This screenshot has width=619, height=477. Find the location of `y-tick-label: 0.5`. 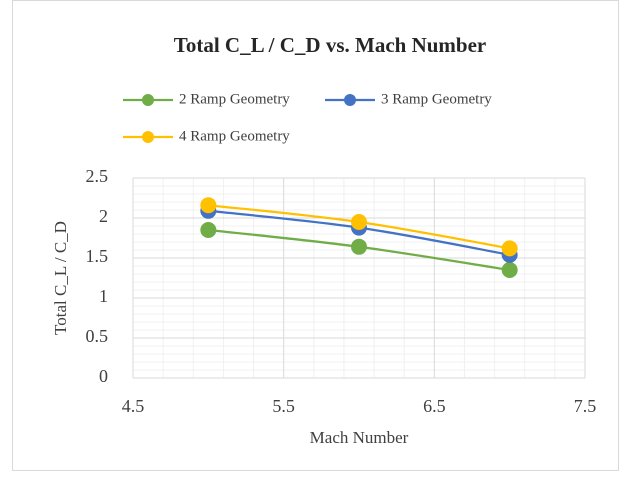

y-tick-label: 0.5 is located at coordinates (97, 336).